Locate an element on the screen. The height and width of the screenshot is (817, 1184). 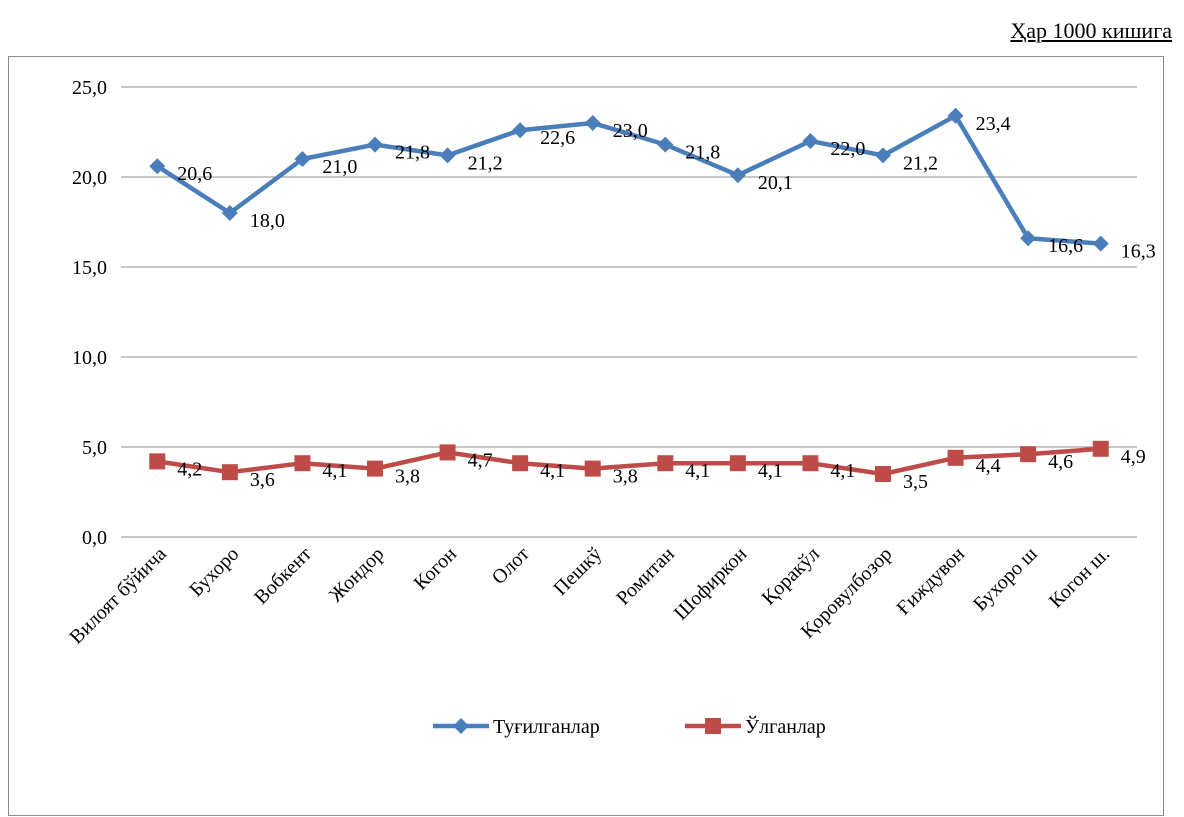
data-label-deaths: 3,5 is located at coordinates (915, 482).